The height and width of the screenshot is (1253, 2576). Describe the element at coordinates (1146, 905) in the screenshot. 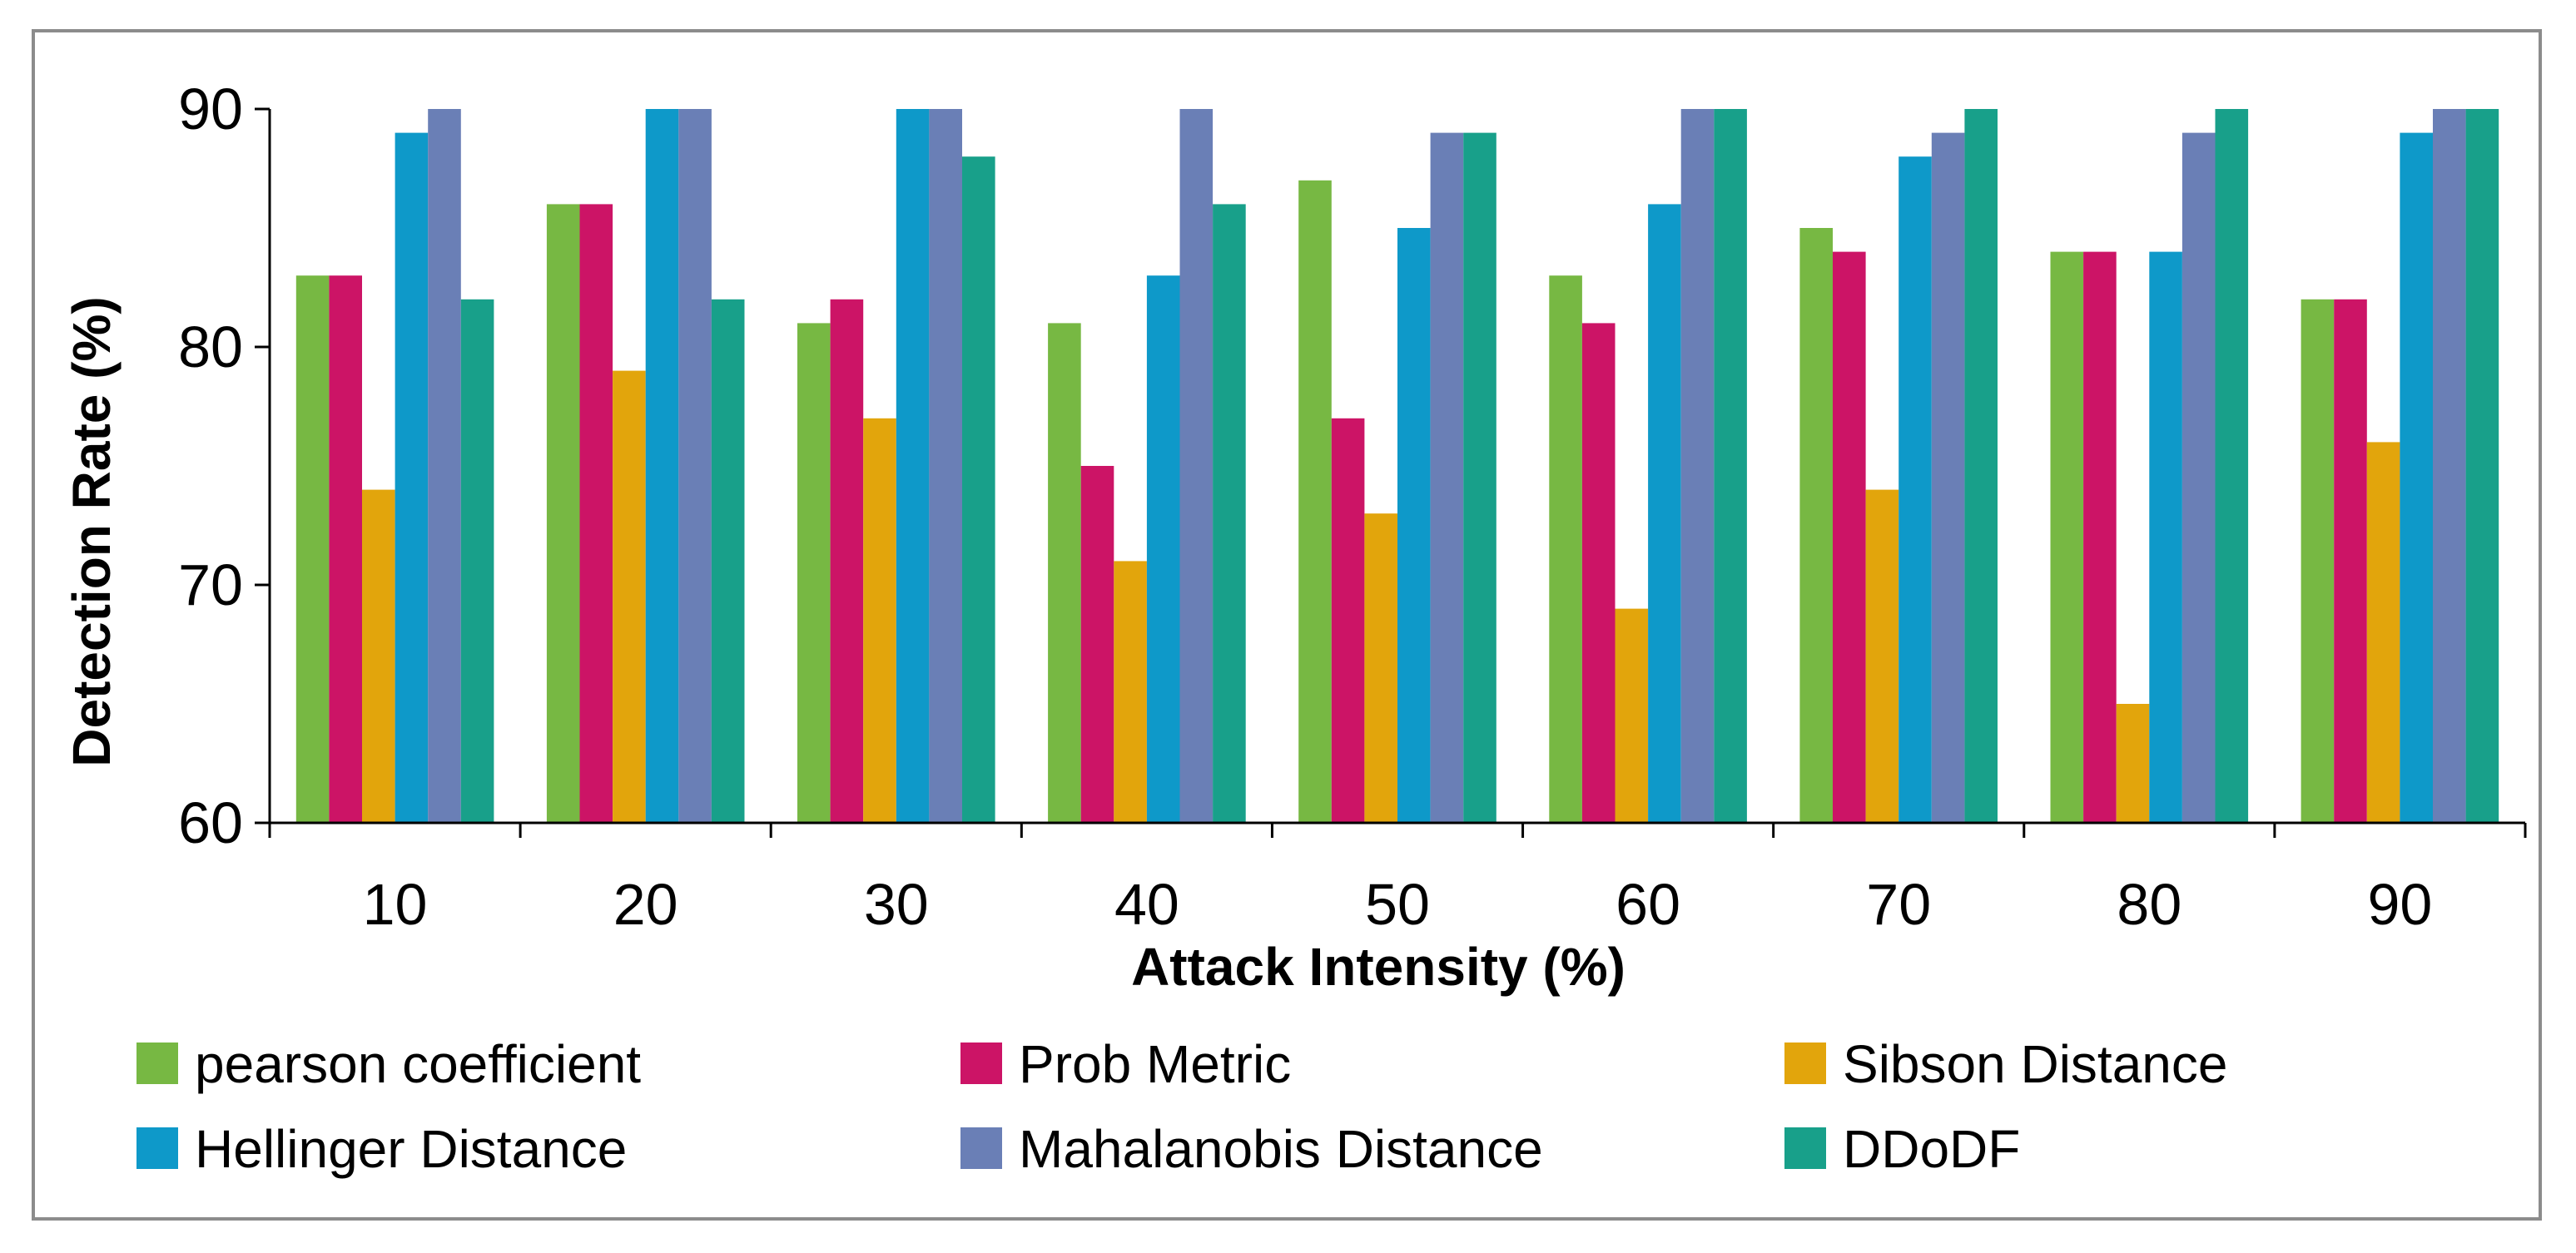

I see `x-tick-label-40: 40` at that location.